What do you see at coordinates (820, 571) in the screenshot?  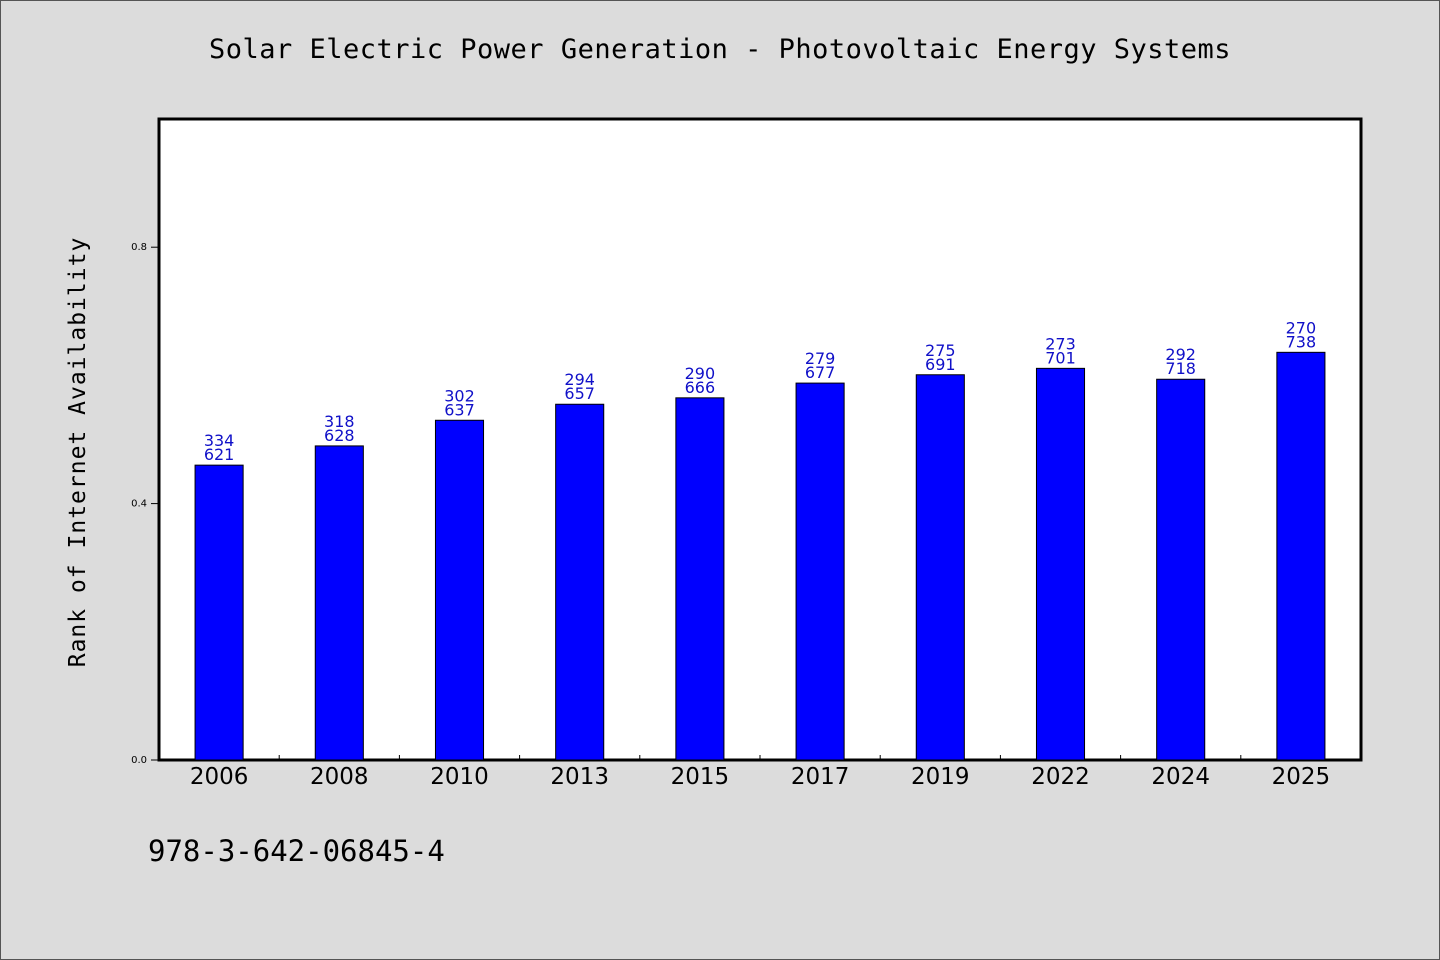 I see `bar-2017` at bounding box center [820, 571].